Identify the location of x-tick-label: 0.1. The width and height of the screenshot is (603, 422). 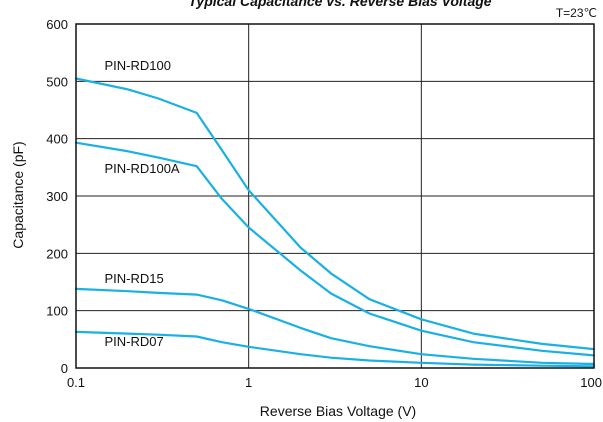
(76, 382).